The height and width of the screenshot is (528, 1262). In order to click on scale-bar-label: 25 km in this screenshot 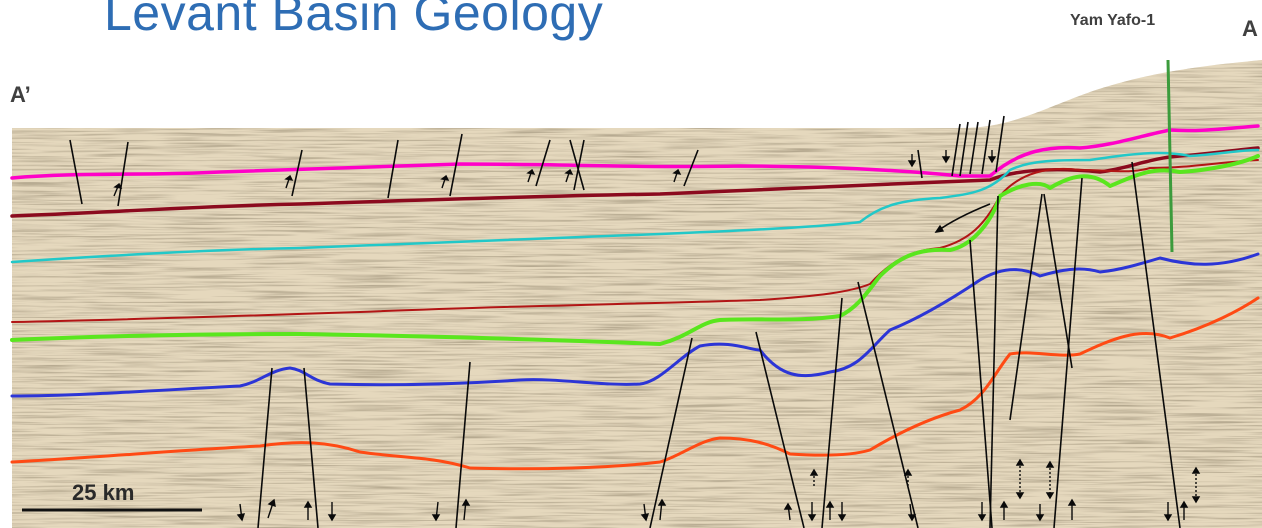, I will do `click(103, 492)`.